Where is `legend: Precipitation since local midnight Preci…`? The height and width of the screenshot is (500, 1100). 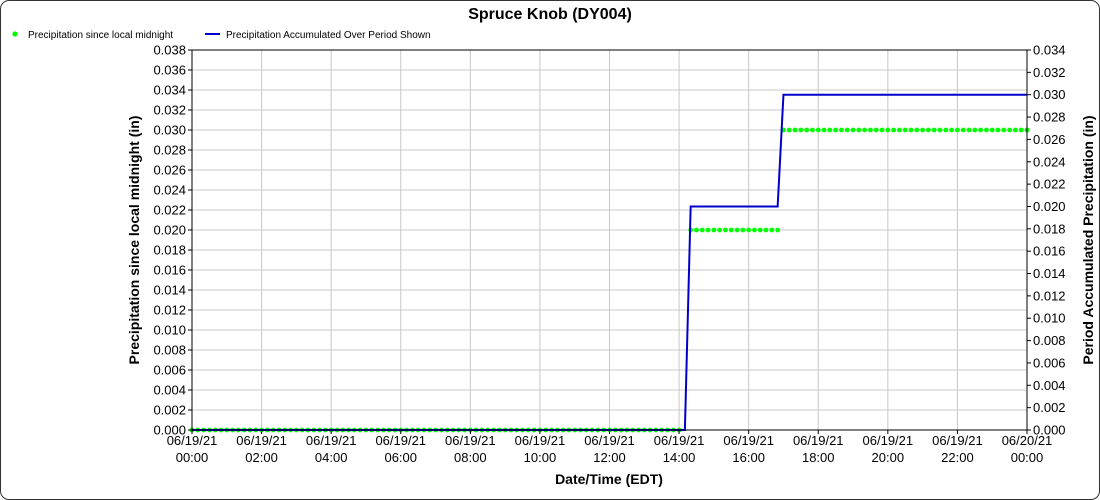 legend: Precipitation since local midnight Preci… is located at coordinates (221, 35).